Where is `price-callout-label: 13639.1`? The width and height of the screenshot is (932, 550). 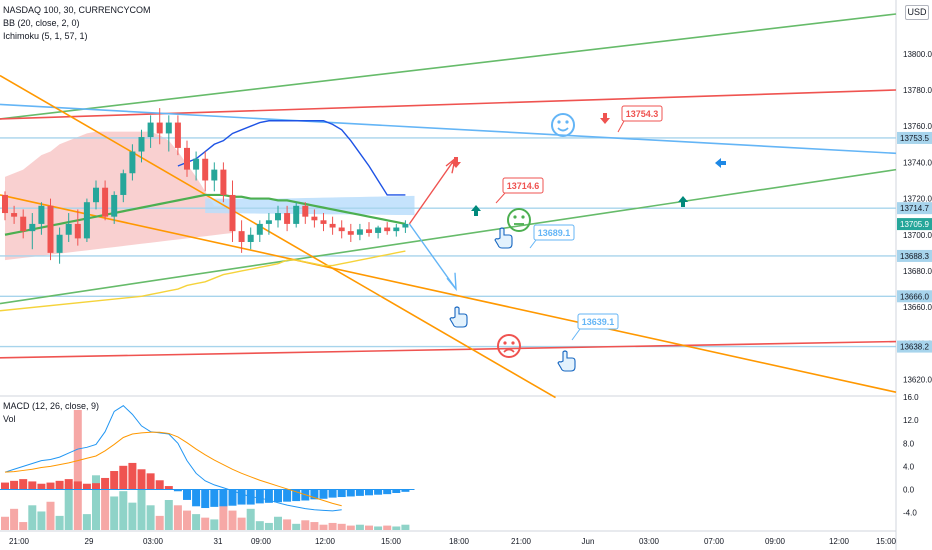 price-callout-label: 13639.1 is located at coordinates (598, 322).